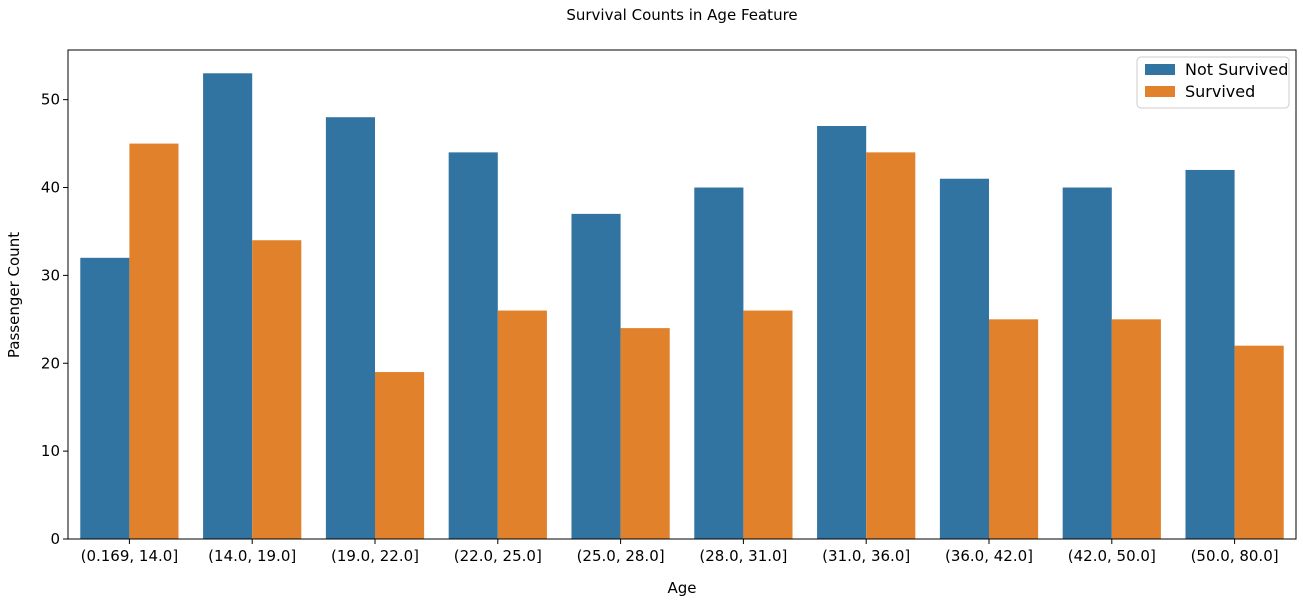  I want to click on y-tick-label: 50, so click(50, 100).